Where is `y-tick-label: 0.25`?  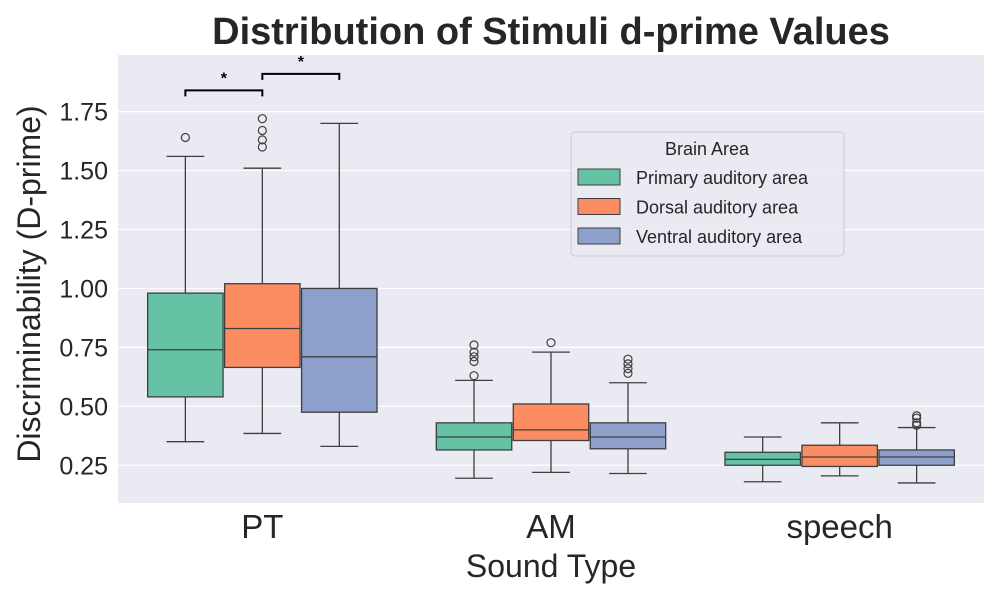
y-tick-label: 0.25 is located at coordinates (83, 466).